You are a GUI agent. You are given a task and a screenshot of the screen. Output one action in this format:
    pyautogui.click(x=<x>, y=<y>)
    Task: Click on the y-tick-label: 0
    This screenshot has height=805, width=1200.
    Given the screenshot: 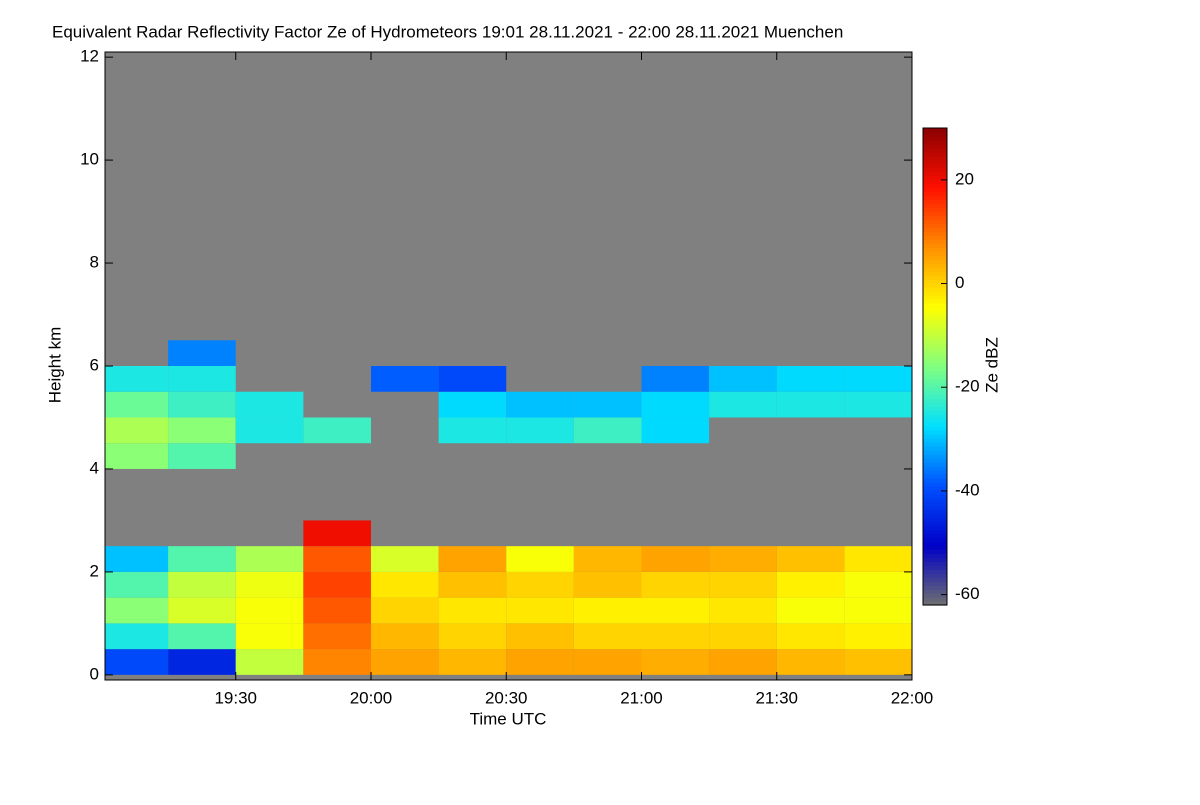 What is the action you would take?
    pyautogui.click(x=94, y=673)
    